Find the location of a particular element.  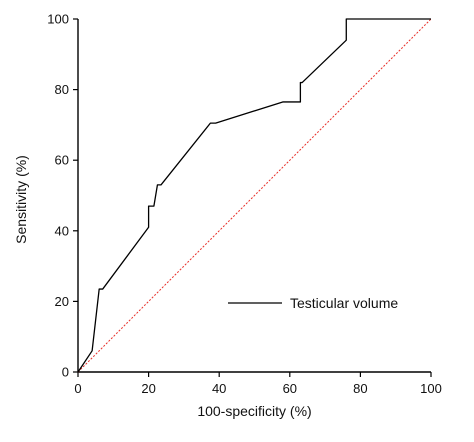

x-tick-label: 80 is located at coordinates (360, 388).